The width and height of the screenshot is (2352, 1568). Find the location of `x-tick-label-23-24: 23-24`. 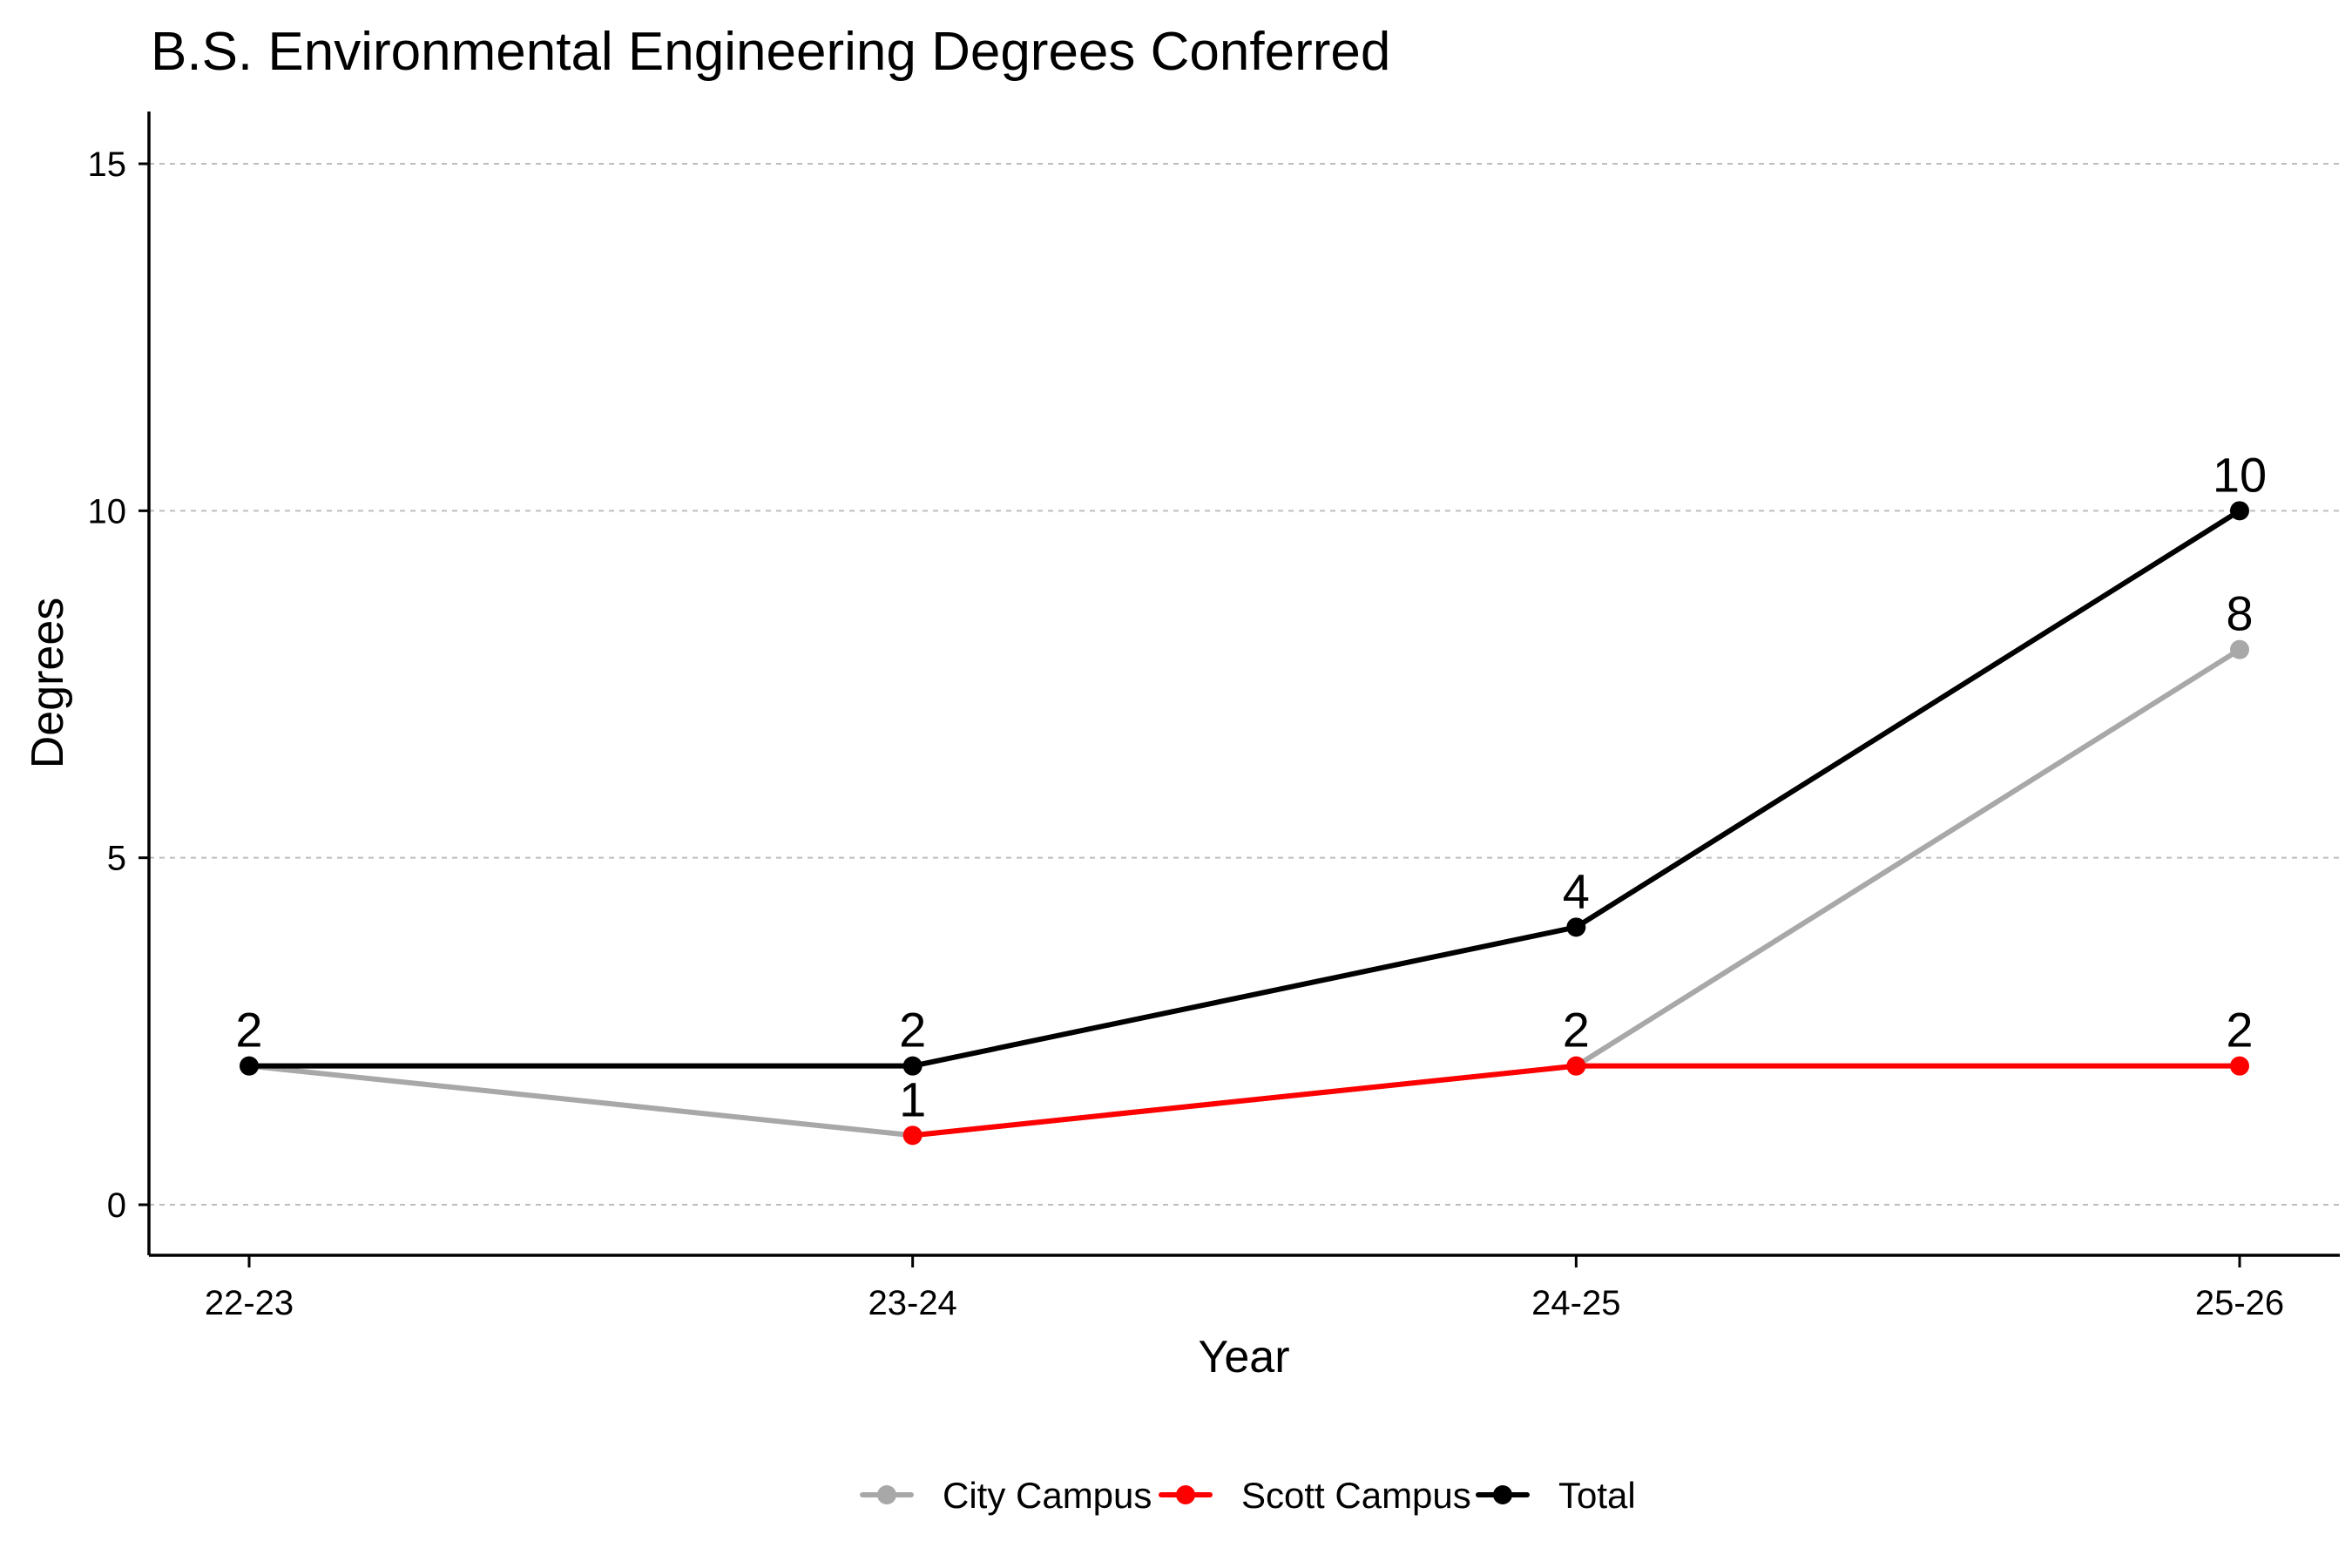

x-tick-label-23-24: 23-24 is located at coordinates (913, 1303).